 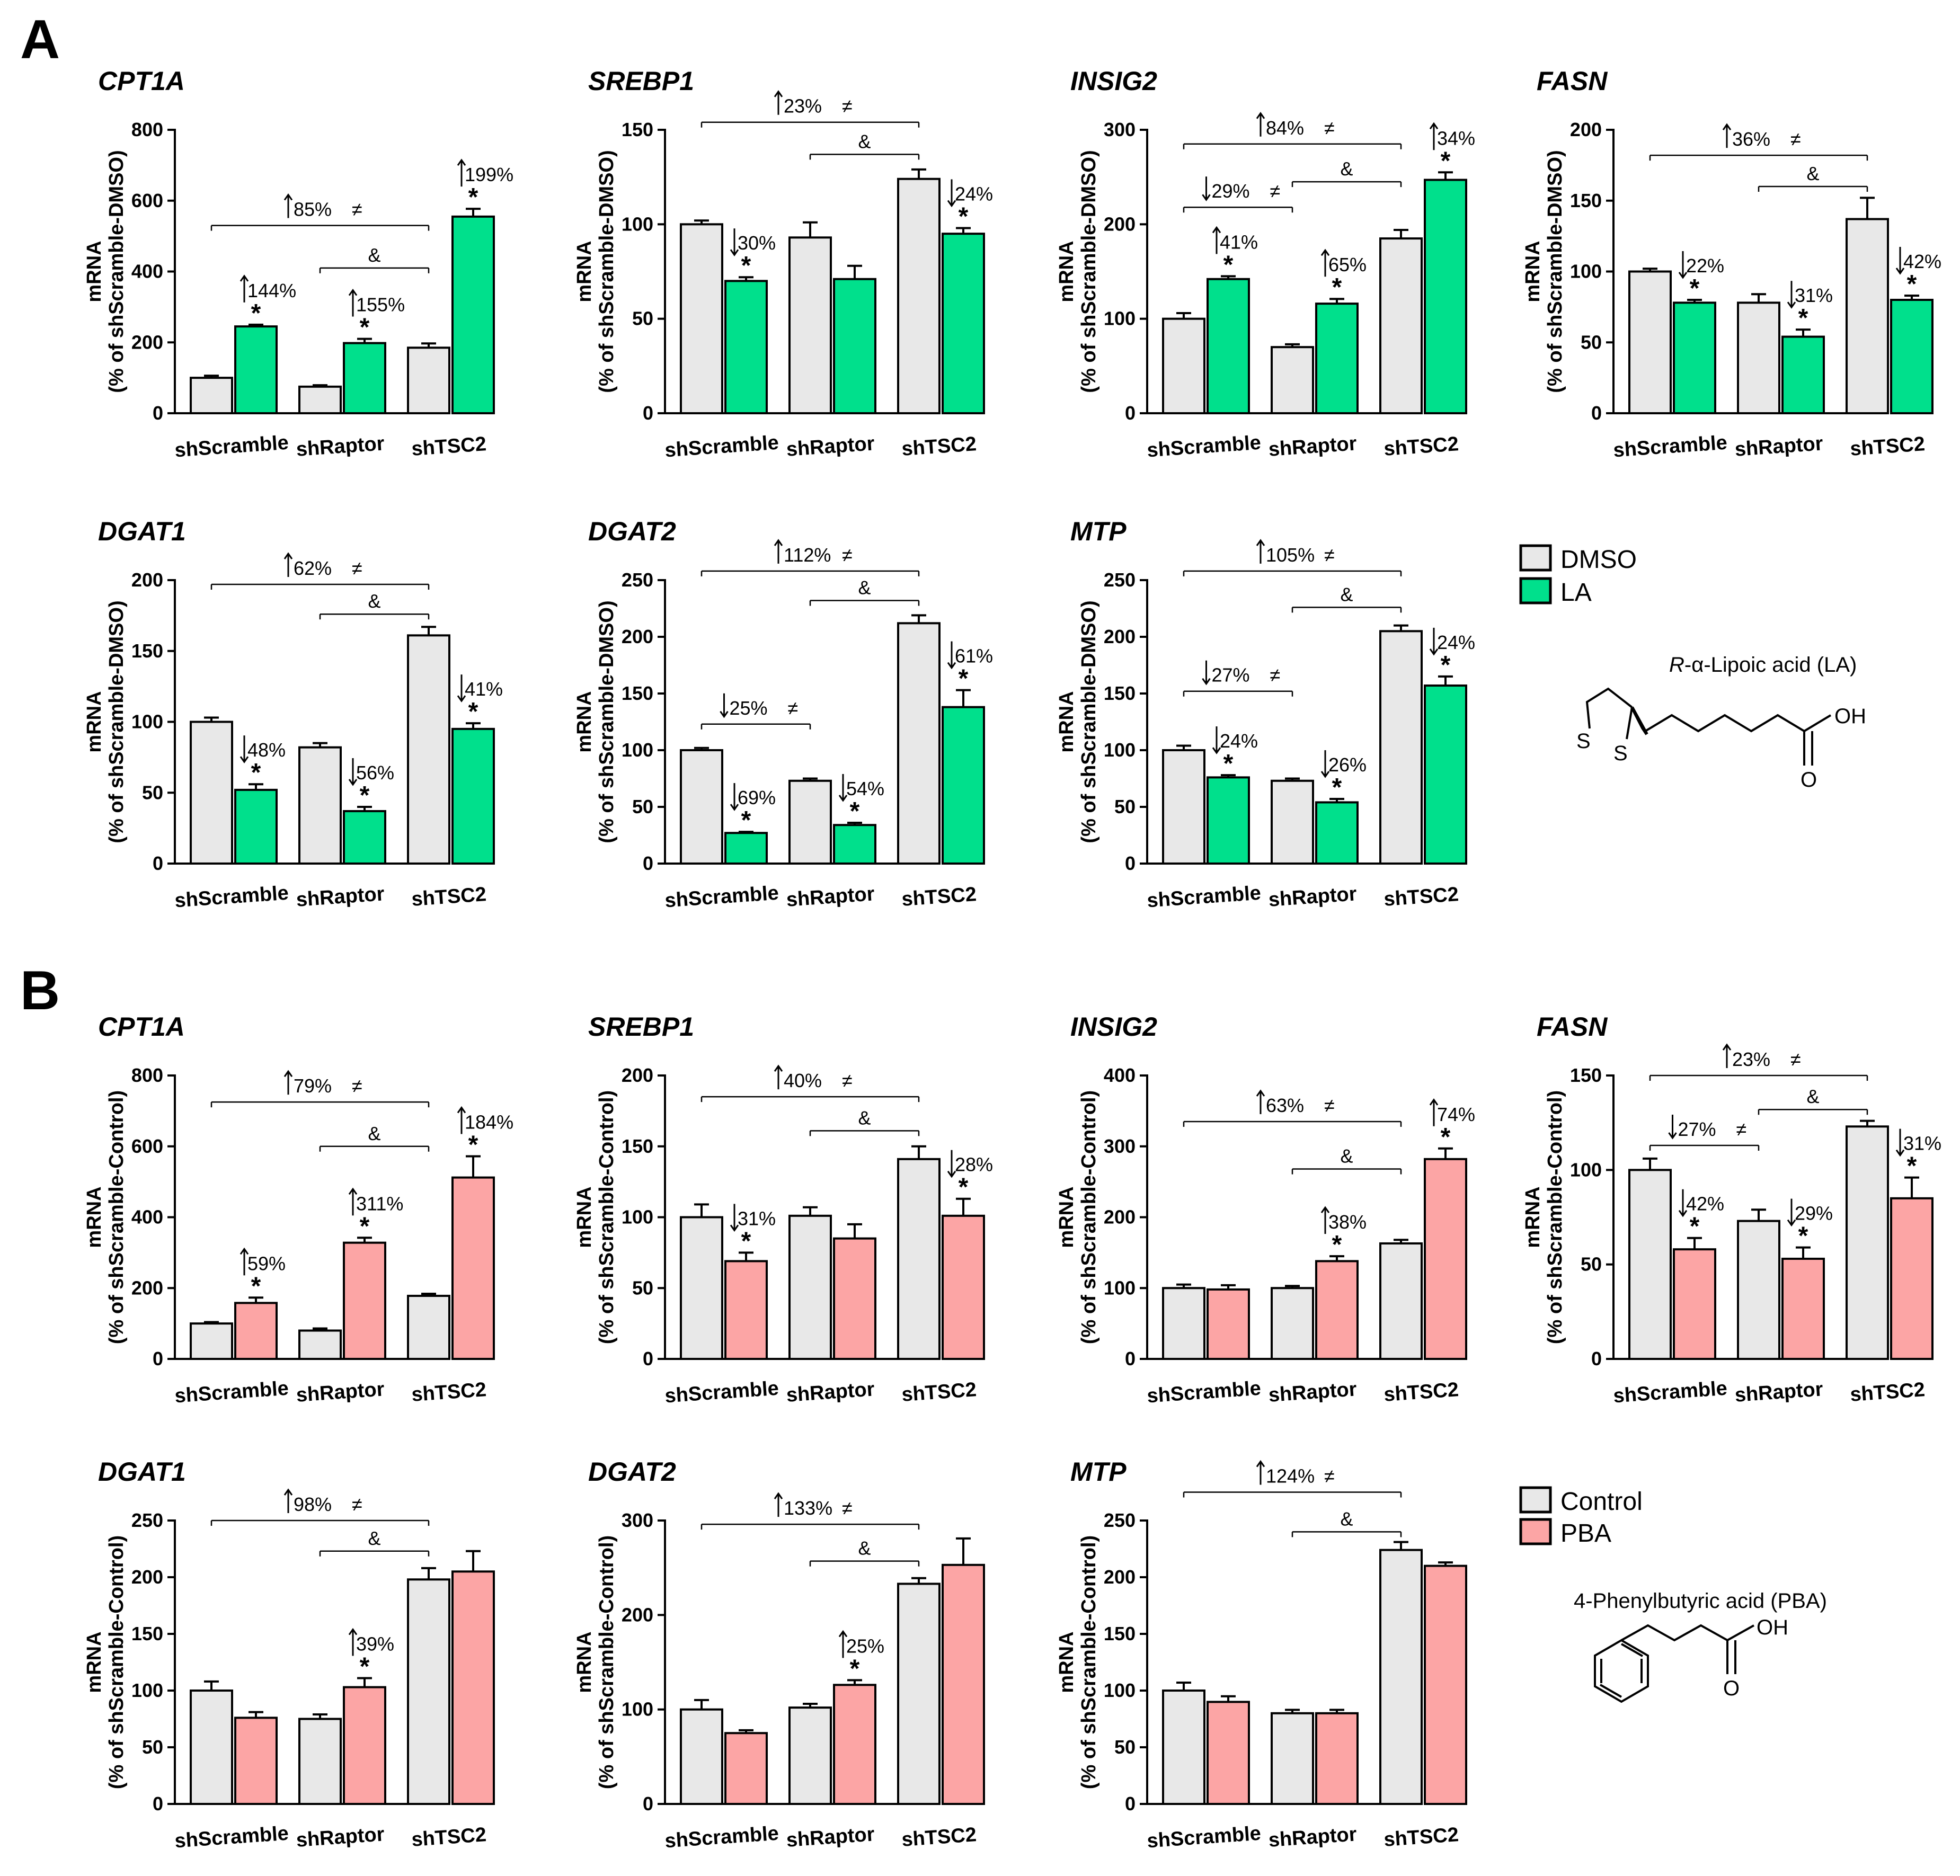 I want to click on bracket-percent-label: 84%, so click(x=1285, y=128).